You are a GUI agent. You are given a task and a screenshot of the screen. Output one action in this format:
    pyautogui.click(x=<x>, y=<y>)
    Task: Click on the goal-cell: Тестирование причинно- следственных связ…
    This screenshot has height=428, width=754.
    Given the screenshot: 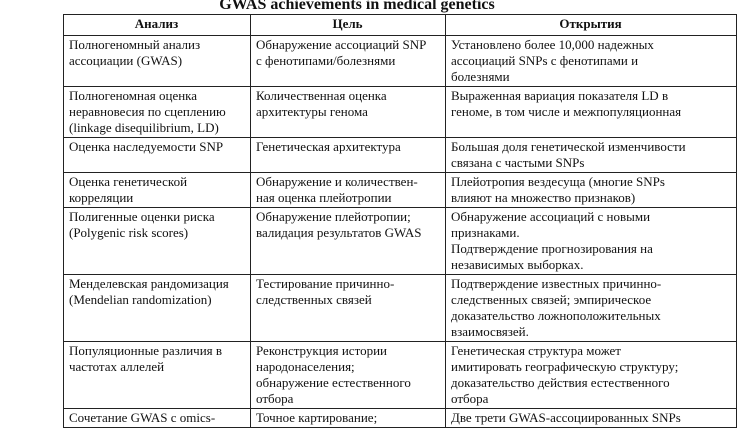 What is the action you would take?
    pyautogui.click(x=348, y=308)
    